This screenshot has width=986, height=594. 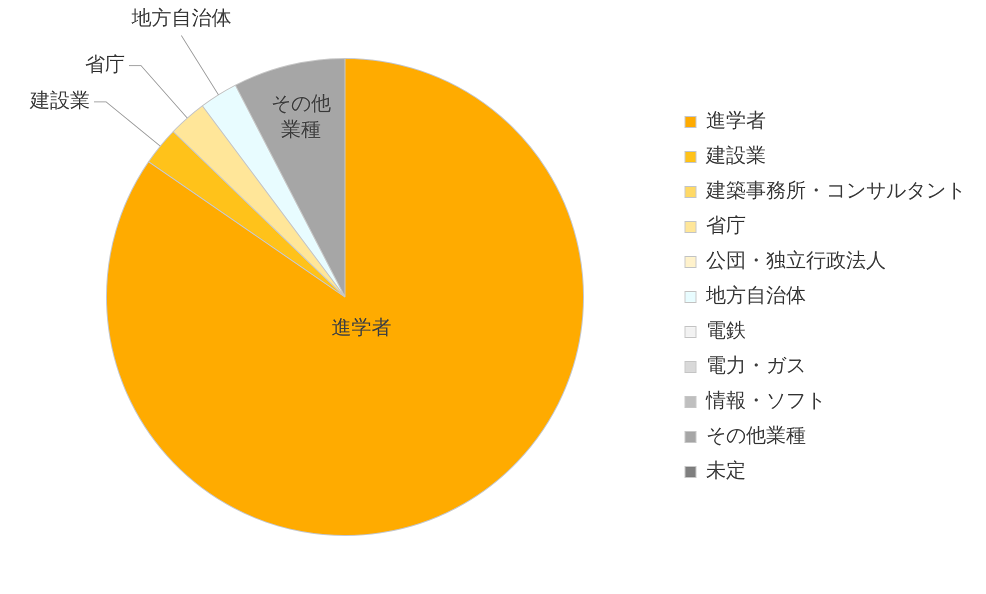 I want to click on legend-label: 電鉄, so click(x=726, y=330).